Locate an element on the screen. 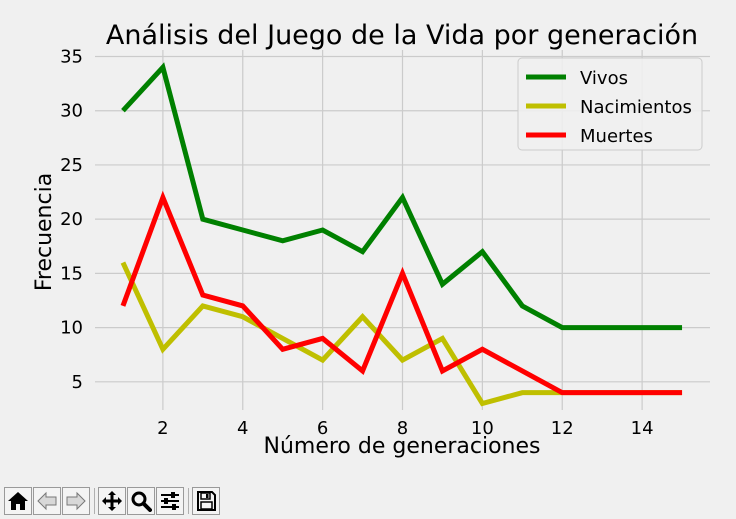 The image size is (736, 519). back-button is located at coordinates (47, 501).